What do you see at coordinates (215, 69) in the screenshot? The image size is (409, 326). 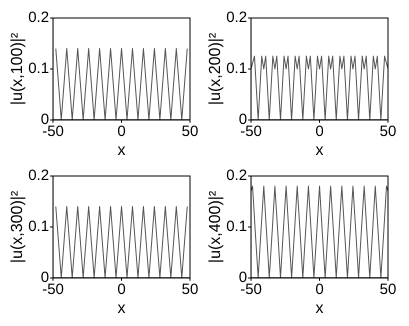 I see `y-axis-title: |u(x,200)|²` at bounding box center [215, 69].